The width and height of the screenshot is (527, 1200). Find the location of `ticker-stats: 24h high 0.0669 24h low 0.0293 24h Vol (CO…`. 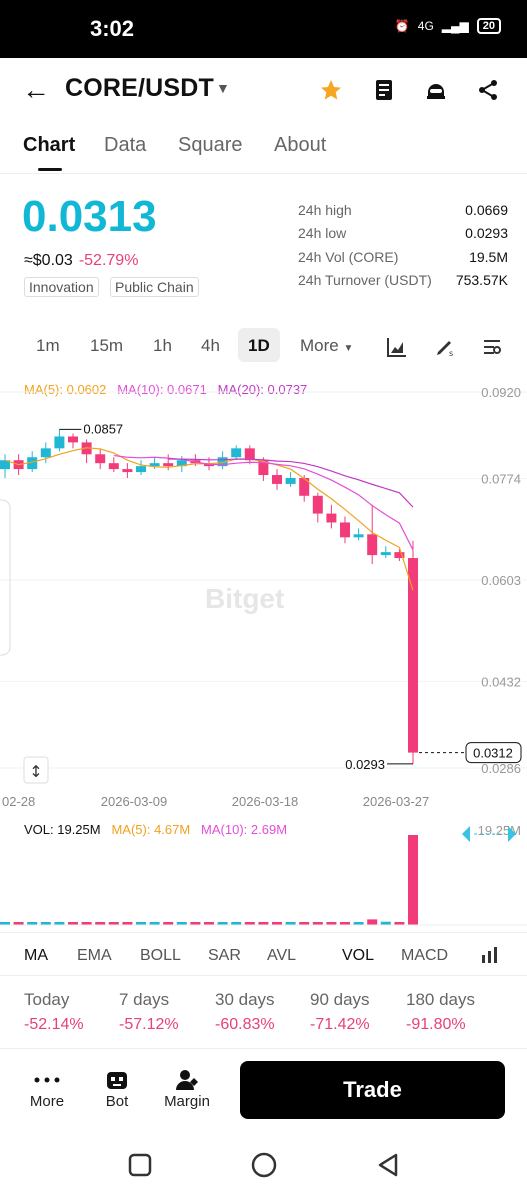

ticker-stats: 24h high 0.0669 24h low 0.0293 24h Vol (CO… is located at coordinates (403, 248).